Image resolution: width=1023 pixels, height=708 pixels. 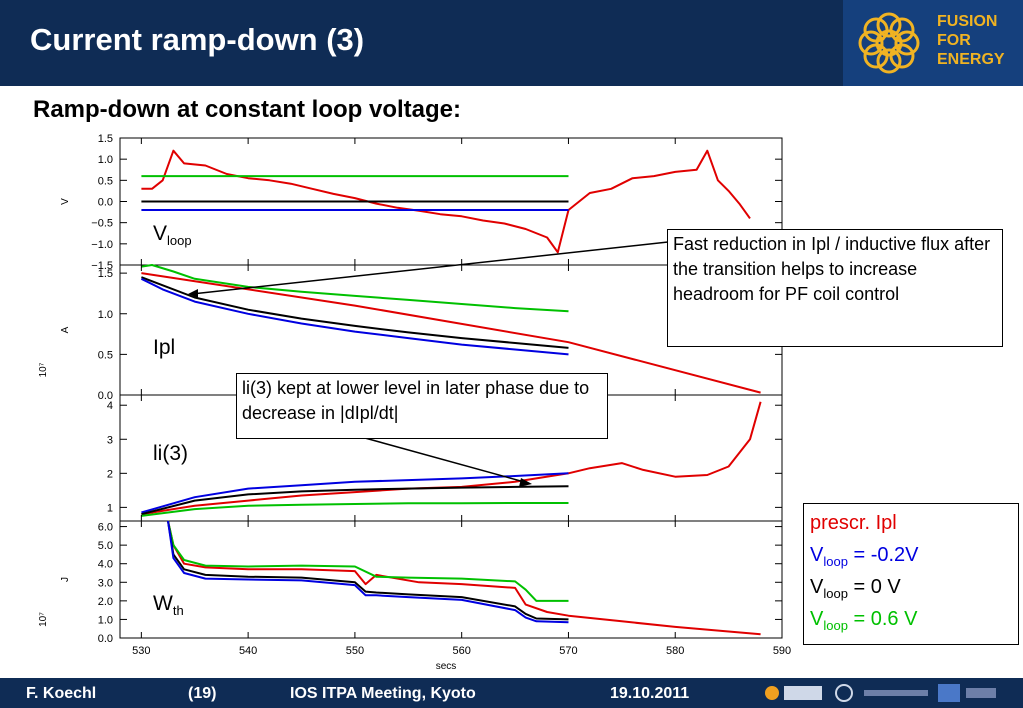 What do you see at coordinates (105, 565) in the screenshot?
I see `y-tick-label: 4.0` at bounding box center [105, 565].